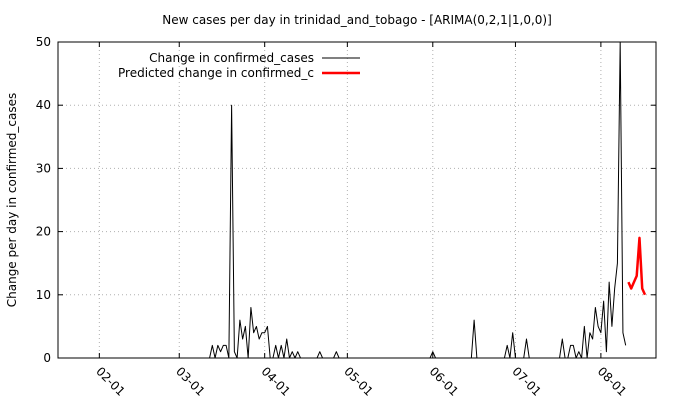 This screenshot has height=400, width=680. I want to click on legend-label-2: Predicted change in confirmed_c, so click(216, 73).